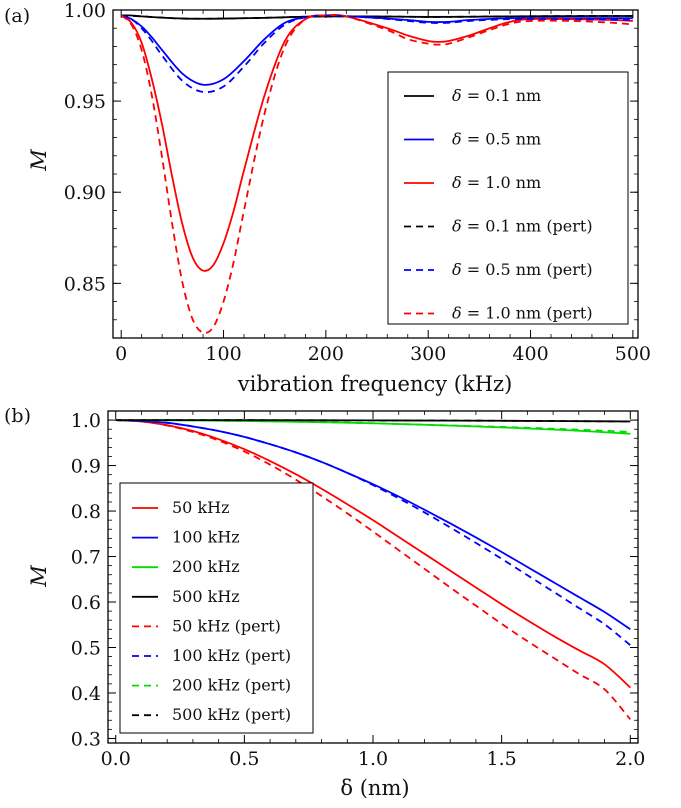  What do you see at coordinates (428, 354) in the screenshot?
I see `x-tick-label: 300` at bounding box center [428, 354].